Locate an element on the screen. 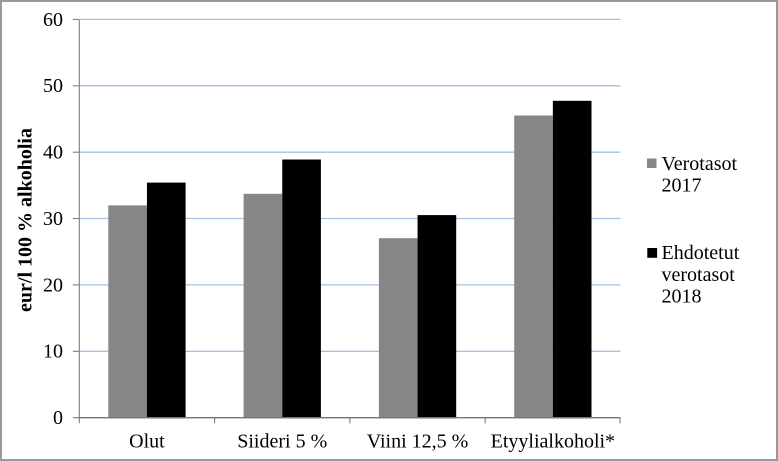  svg-text: 50 is located at coordinates (53, 86).